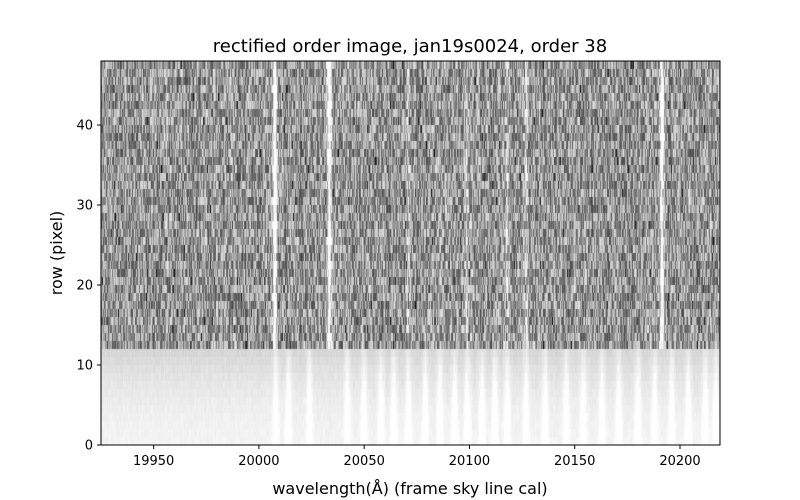 Image resolution: width=800 pixels, height=500 pixels. I want to click on x-axis-label: wavelength(Å) (frame sky line cal), so click(409, 488).